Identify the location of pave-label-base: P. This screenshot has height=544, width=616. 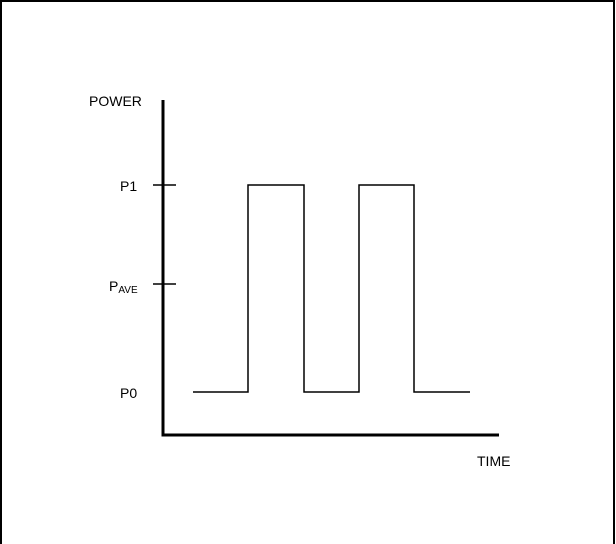
(113, 286).